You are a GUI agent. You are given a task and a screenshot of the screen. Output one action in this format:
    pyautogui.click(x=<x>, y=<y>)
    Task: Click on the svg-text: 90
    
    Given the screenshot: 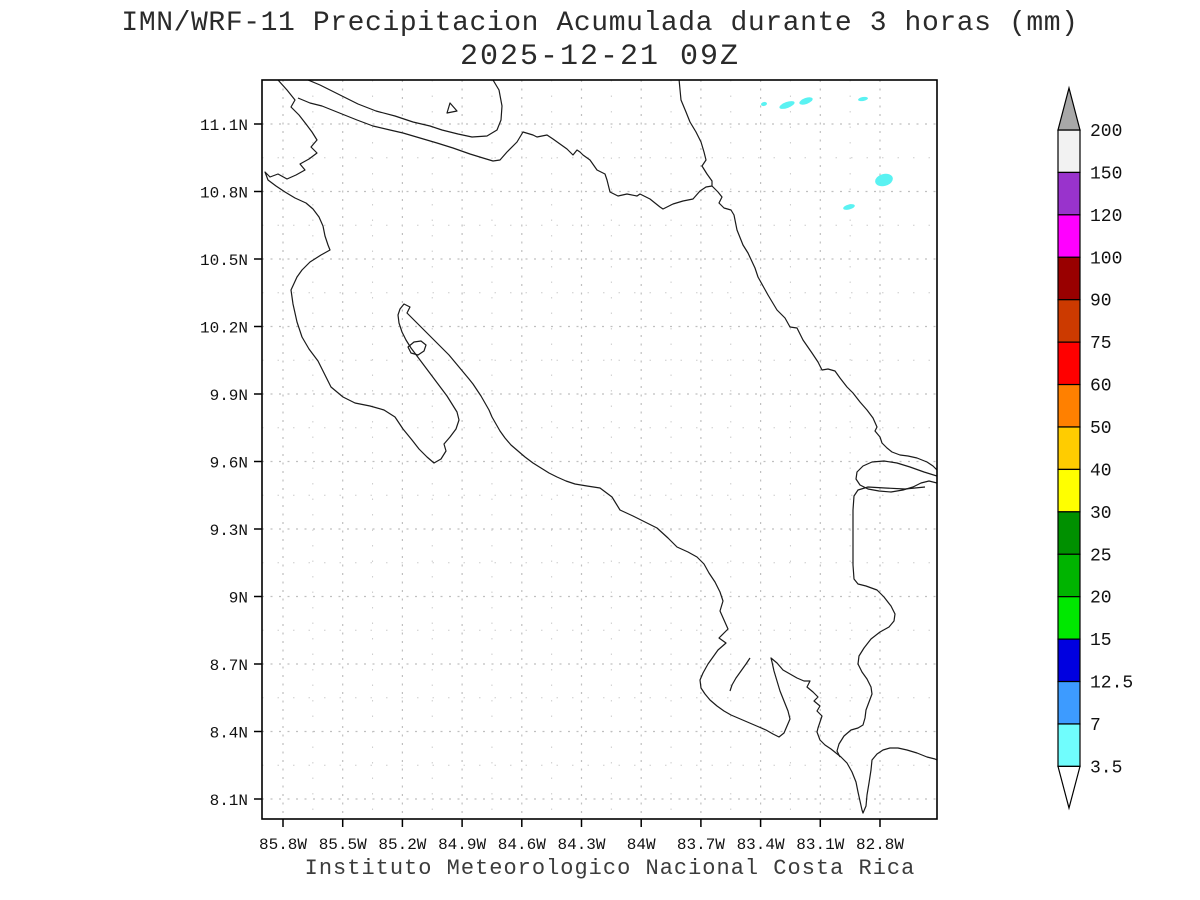 What is the action you would take?
    pyautogui.click(x=1101, y=302)
    